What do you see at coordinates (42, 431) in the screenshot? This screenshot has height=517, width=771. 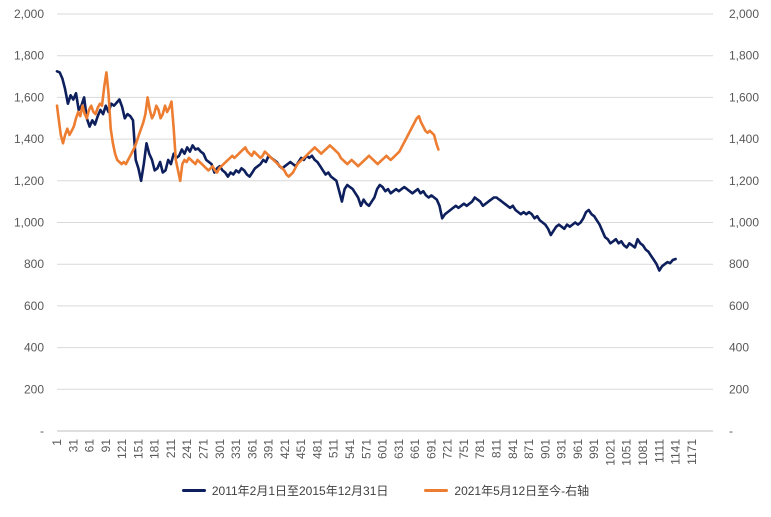 I see `left-y-tick-label: -` at bounding box center [42, 431].